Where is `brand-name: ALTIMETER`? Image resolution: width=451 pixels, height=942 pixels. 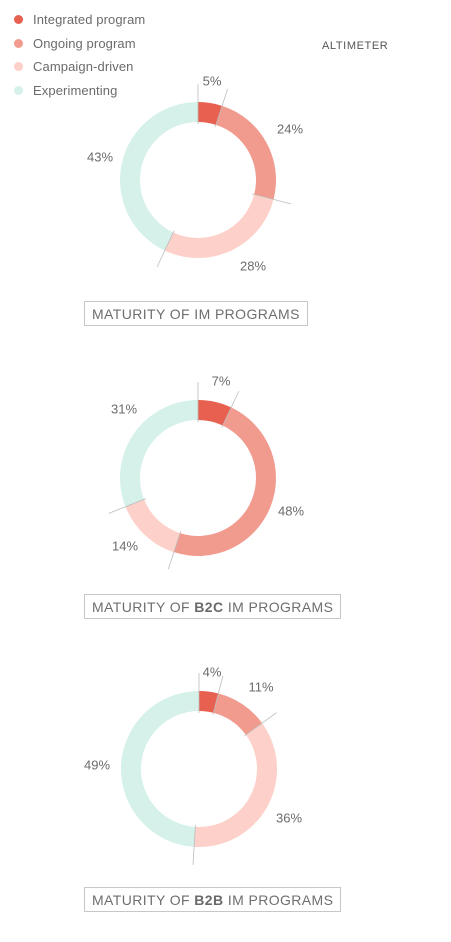
brand-name: ALTIMETER is located at coordinates (355, 46).